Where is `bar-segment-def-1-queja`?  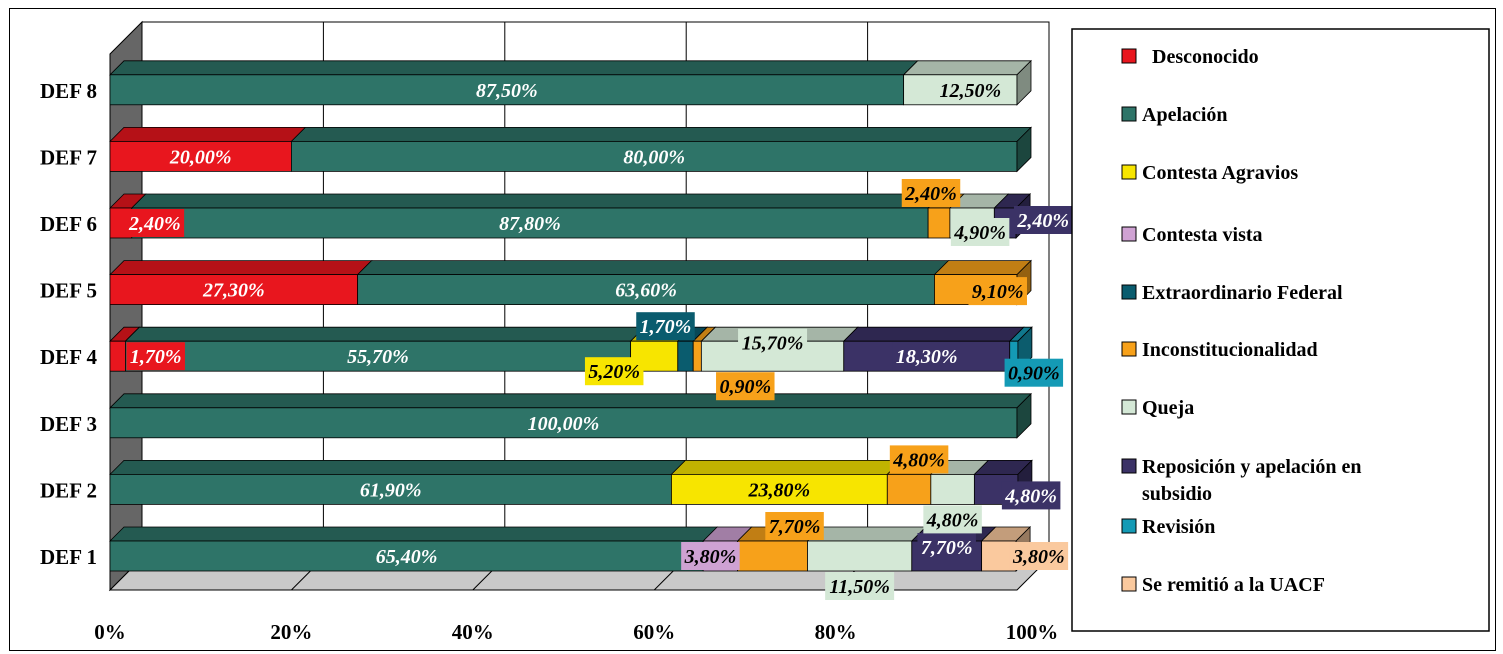 bar-segment-def-1-queja is located at coordinates (866, 549).